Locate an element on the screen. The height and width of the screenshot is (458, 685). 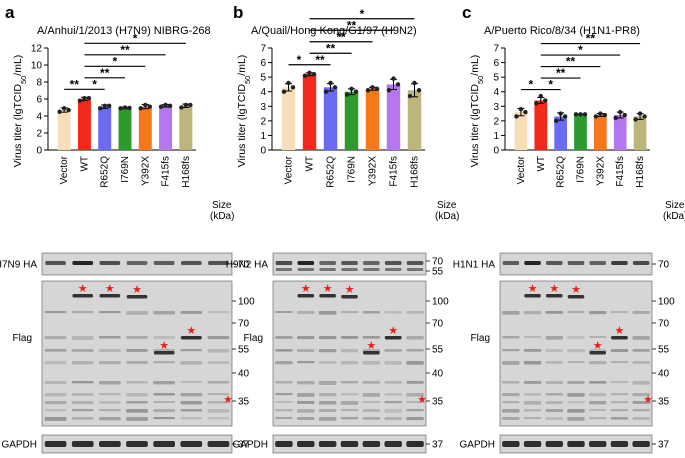
y-tick-label: 2 is located at coordinates (39, 134).